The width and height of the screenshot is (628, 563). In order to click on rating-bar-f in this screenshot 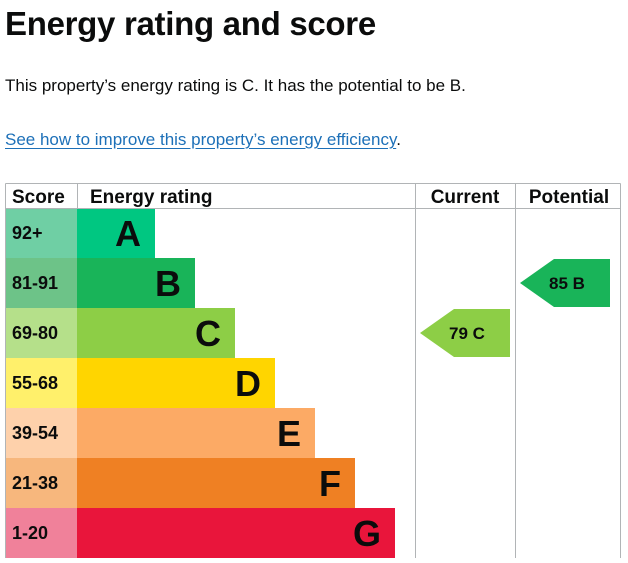, I will do `click(216, 483)`.